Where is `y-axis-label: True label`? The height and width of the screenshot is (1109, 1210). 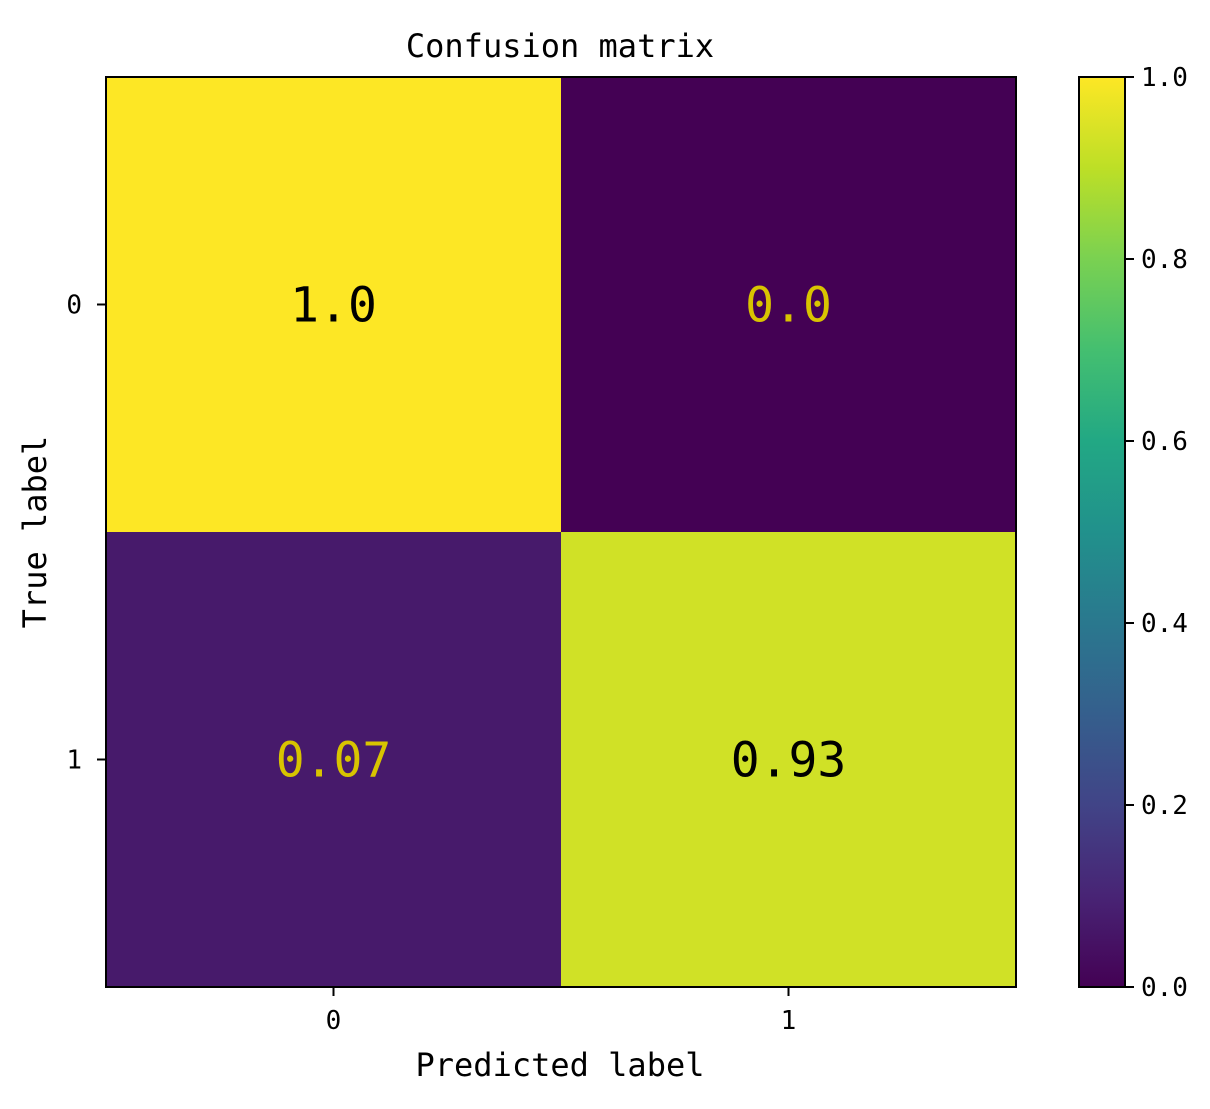 y-axis-label: True label is located at coordinates (35, 532).